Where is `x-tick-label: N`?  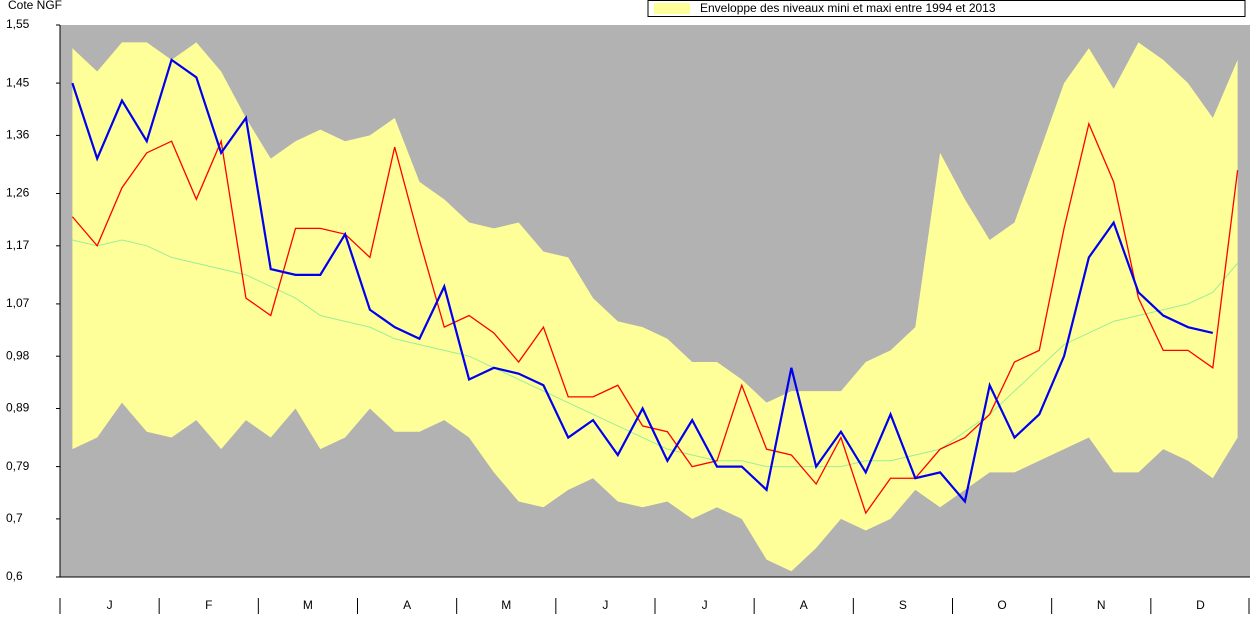
x-tick-label: N is located at coordinates (1101, 605).